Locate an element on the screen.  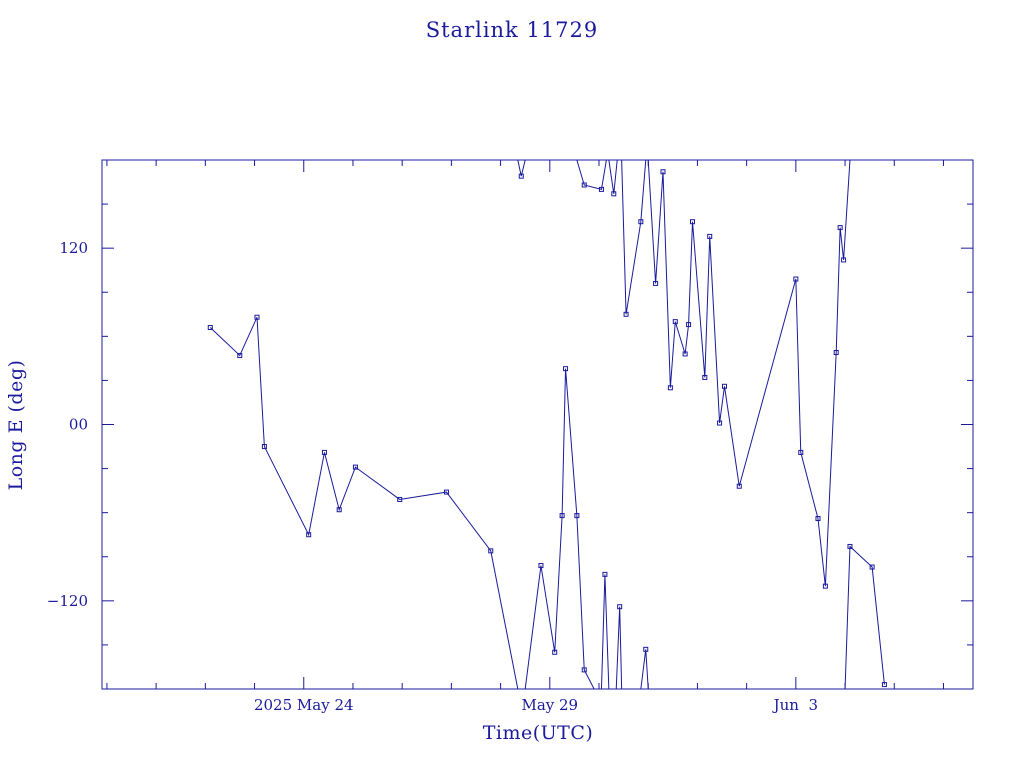
y-axis-label: Long E (deg) is located at coordinates (16, 425).